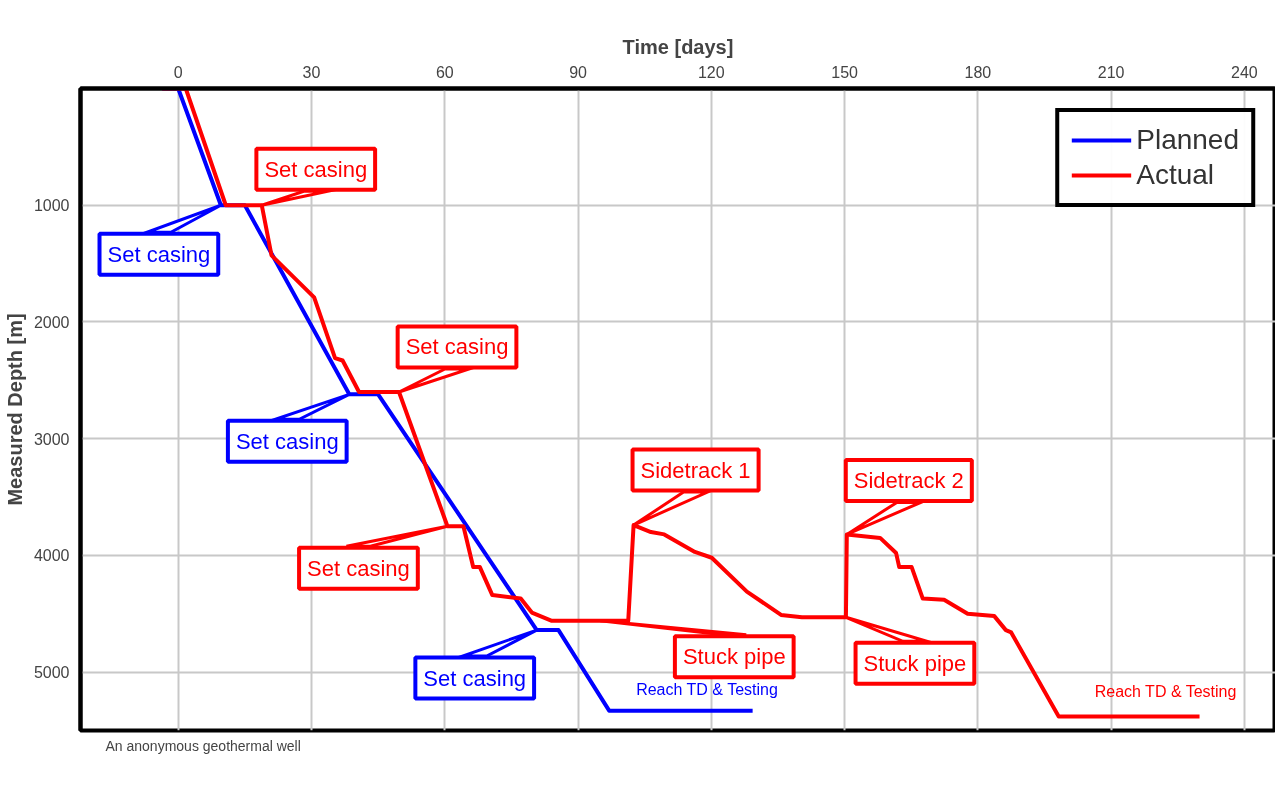 The image size is (1275, 795). Describe the element at coordinates (978, 72) in the screenshot. I see `x-tick-label: 180` at that location.